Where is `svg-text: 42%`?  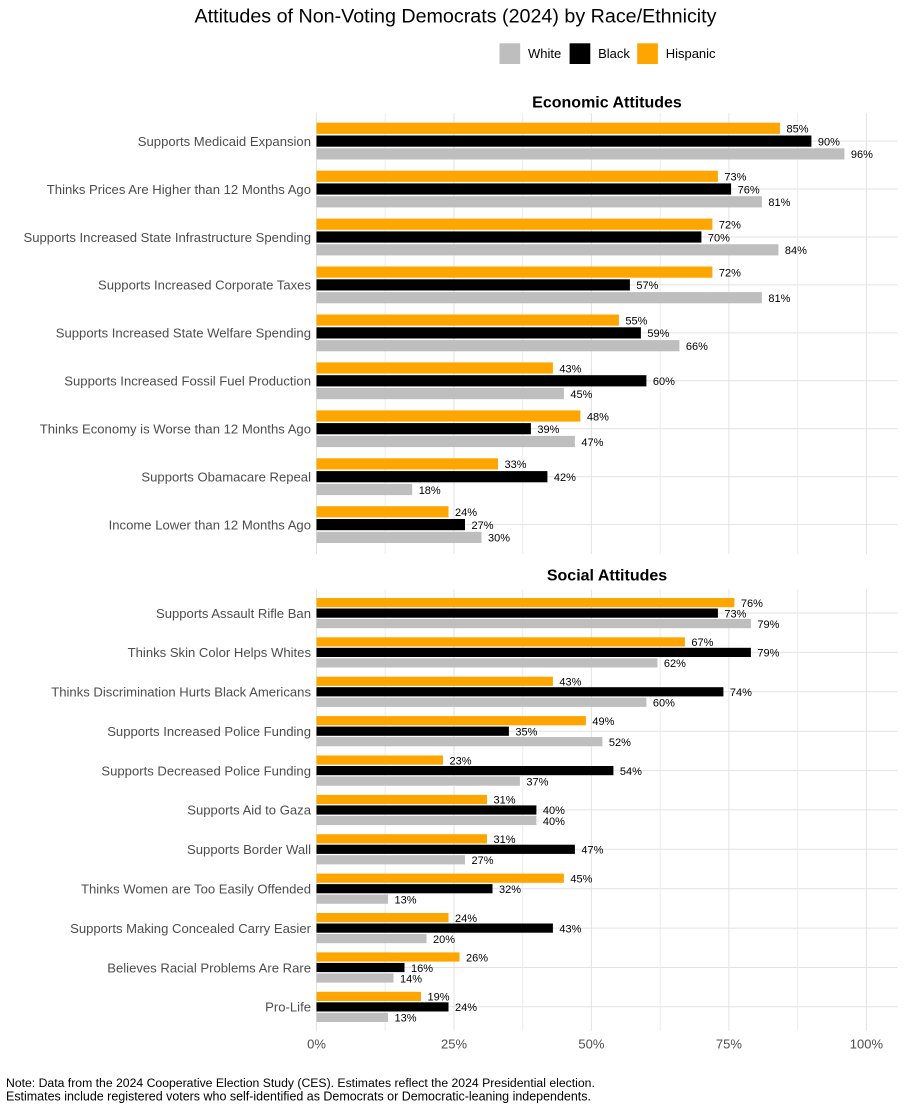
svg-text: 42% is located at coordinates (565, 478).